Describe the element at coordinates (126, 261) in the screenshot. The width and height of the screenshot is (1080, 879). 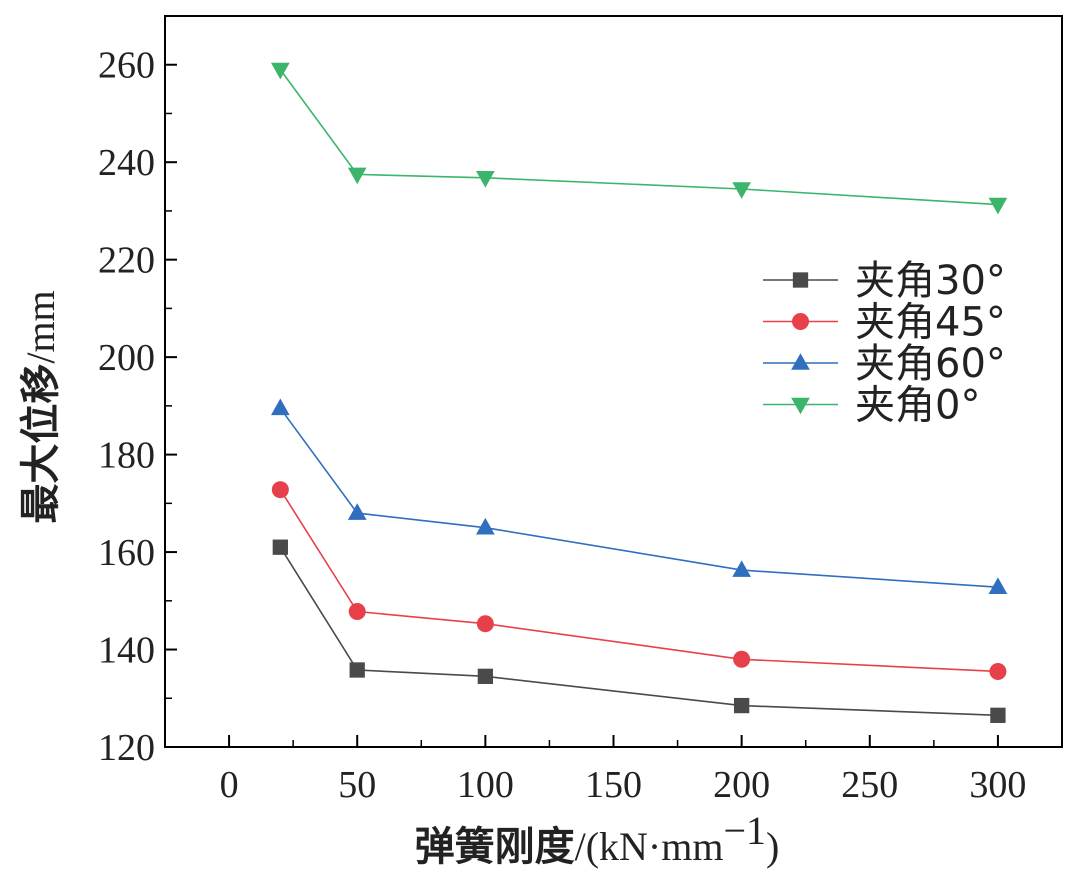
I see `y-tick-label: 220` at that location.